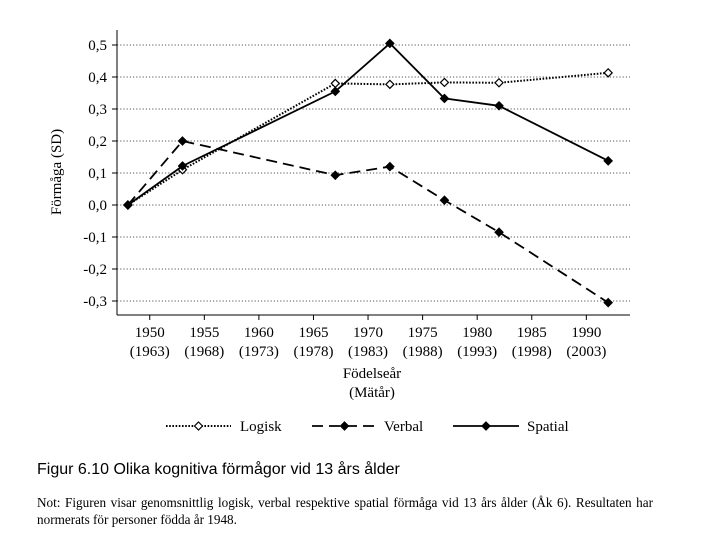 This screenshot has height=541, width=726. What do you see at coordinates (423, 333) in the screenshot?
I see `x-tick-label: 1975` at bounding box center [423, 333].